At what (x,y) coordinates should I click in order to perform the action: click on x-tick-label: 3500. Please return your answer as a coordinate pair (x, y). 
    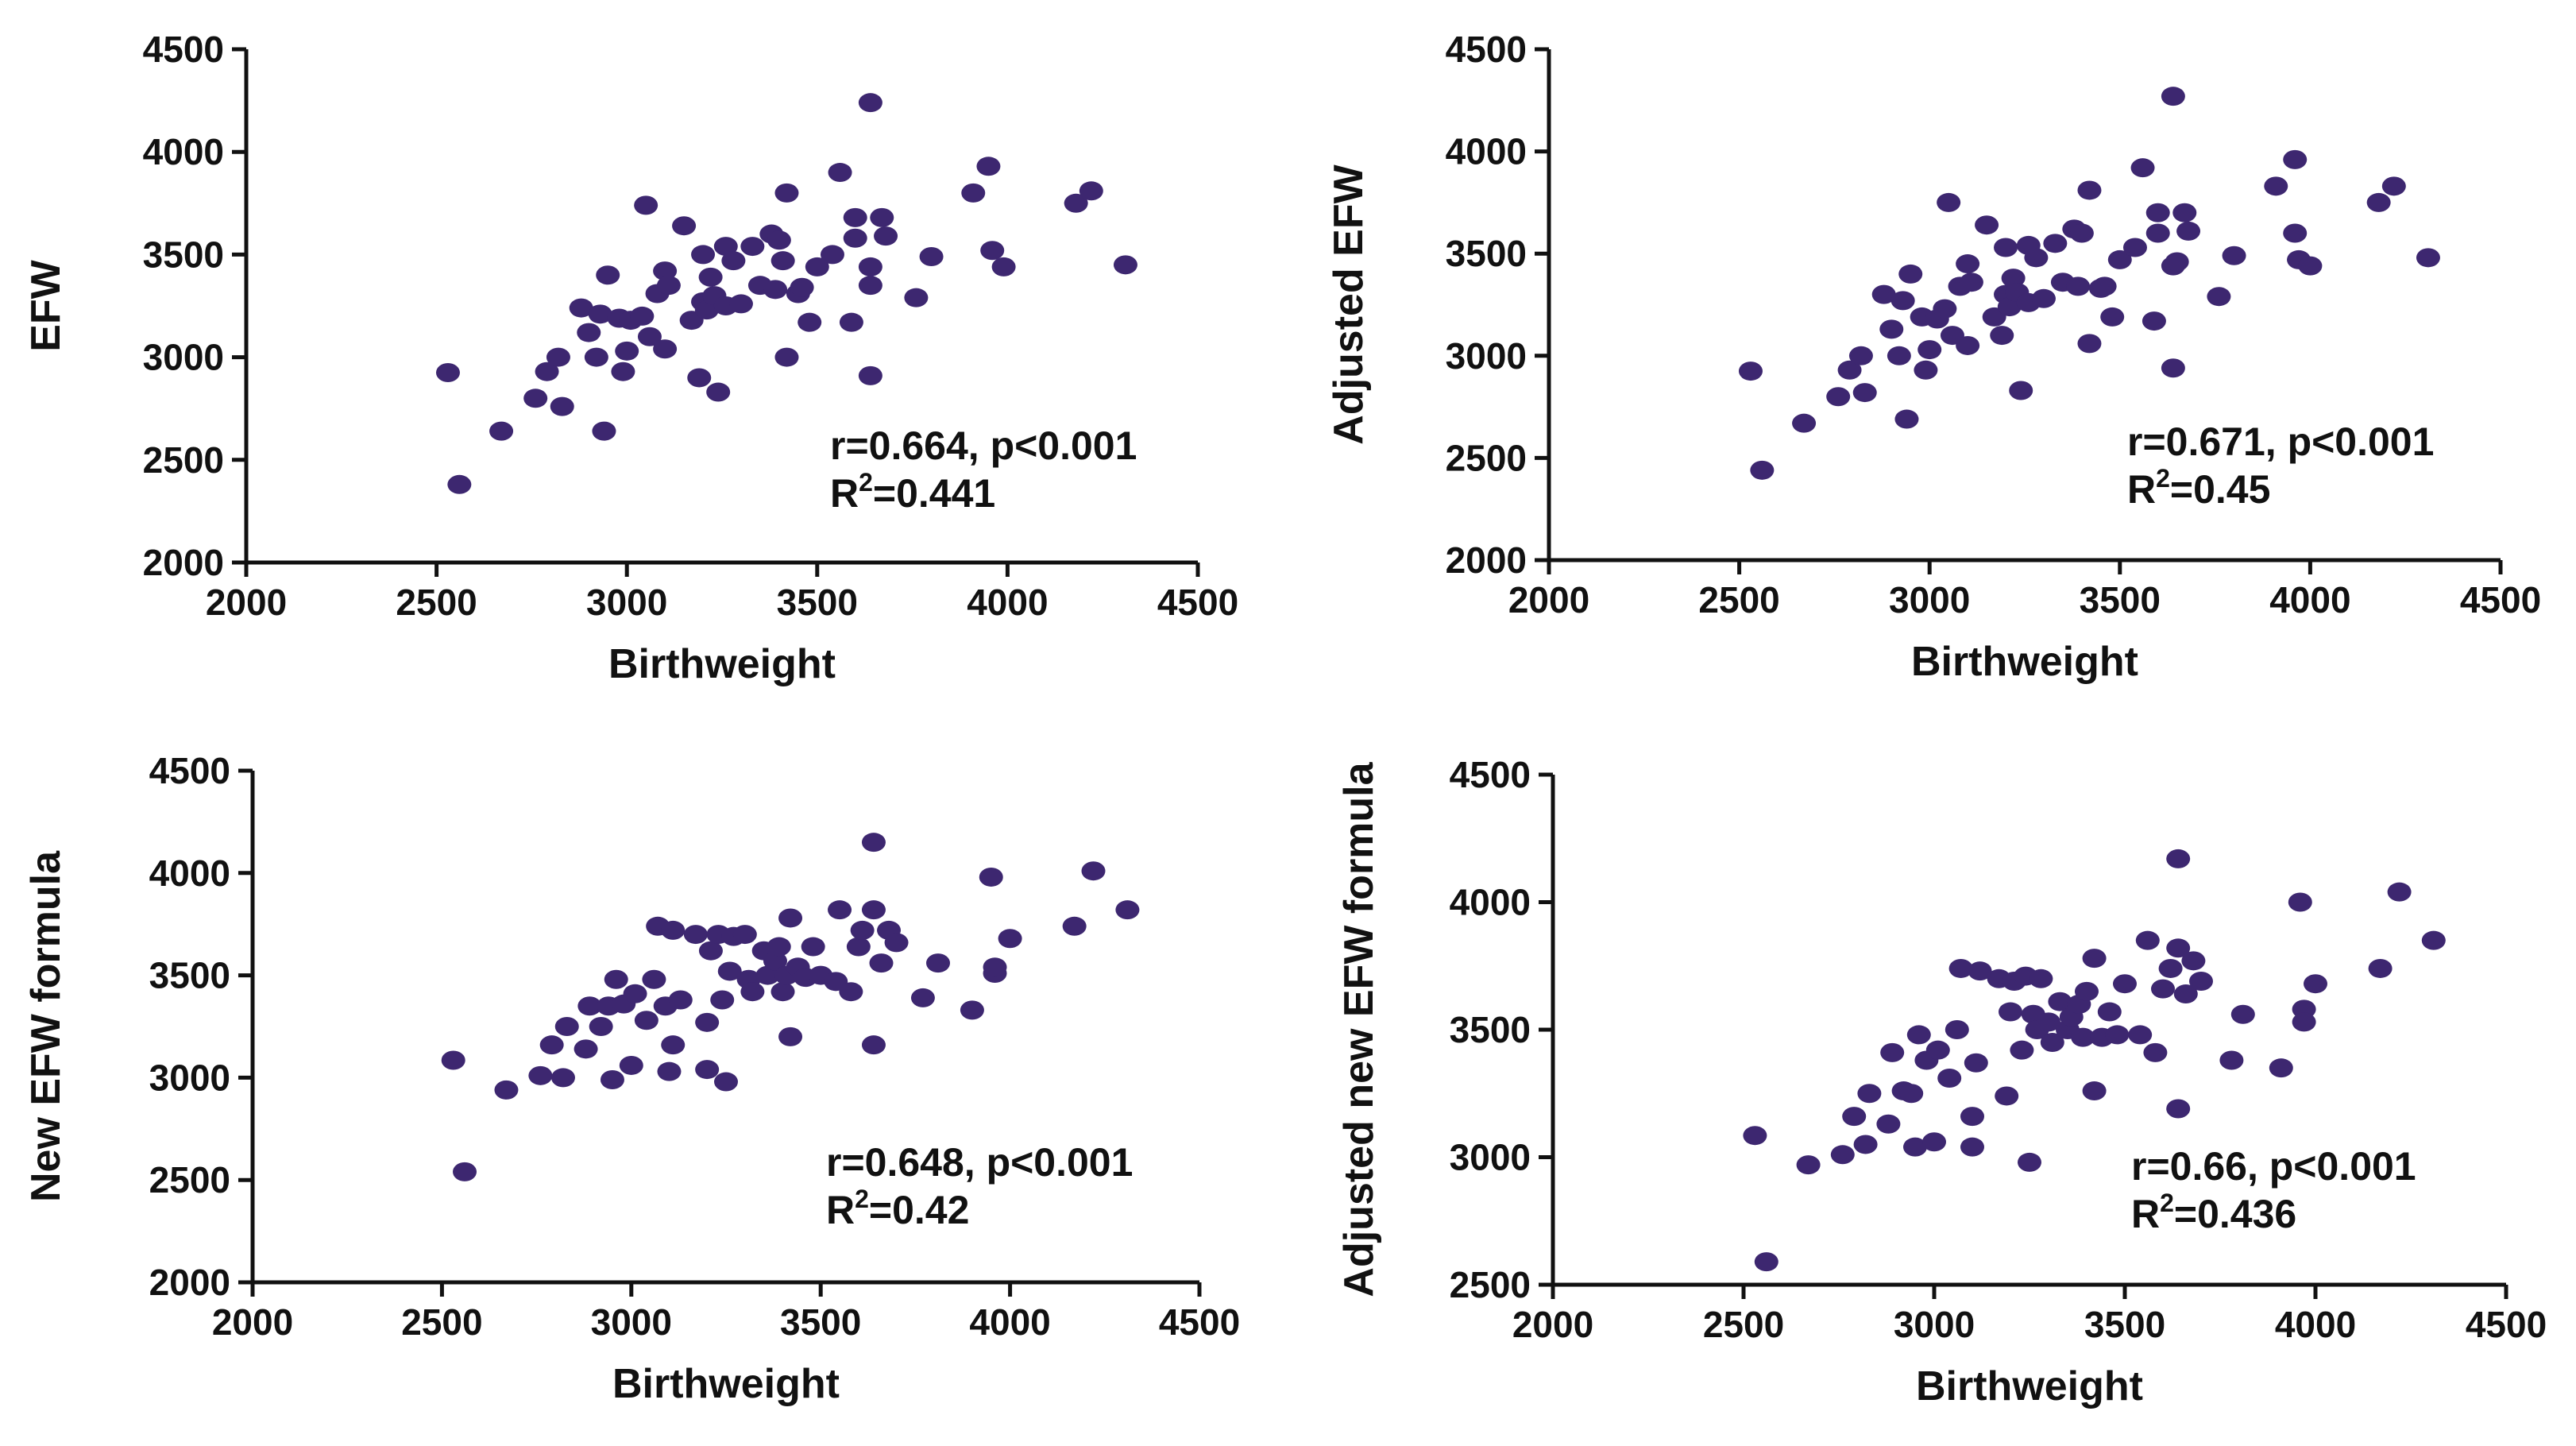
    Looking at the image, I should click on (821, 1322).